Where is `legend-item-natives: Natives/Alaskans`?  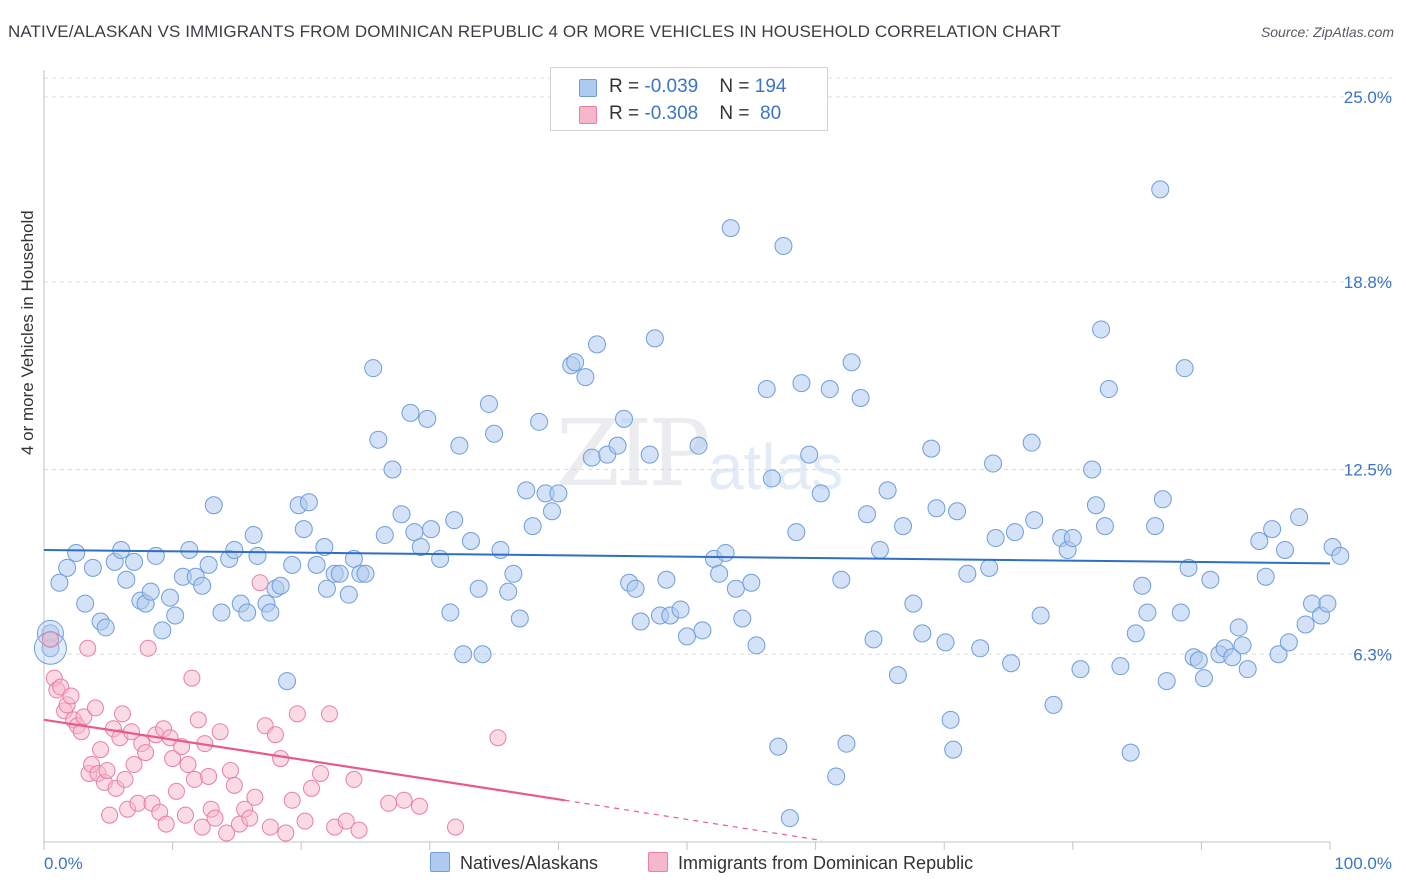
legend-item-natives: Natives/Alaskans is located at coordinates (514, 863).